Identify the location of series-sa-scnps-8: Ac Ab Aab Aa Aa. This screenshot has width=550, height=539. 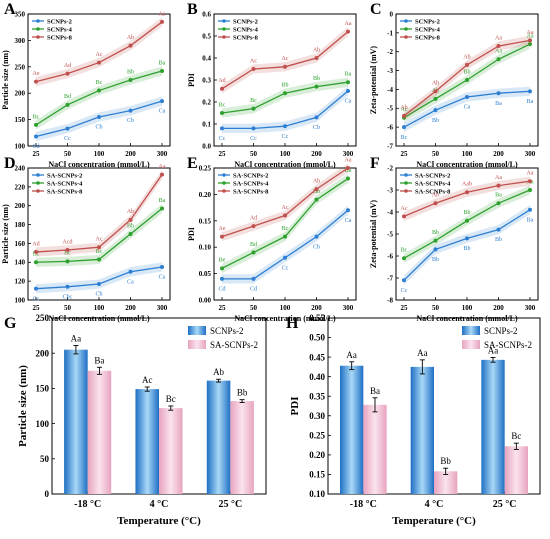
(467, 196).